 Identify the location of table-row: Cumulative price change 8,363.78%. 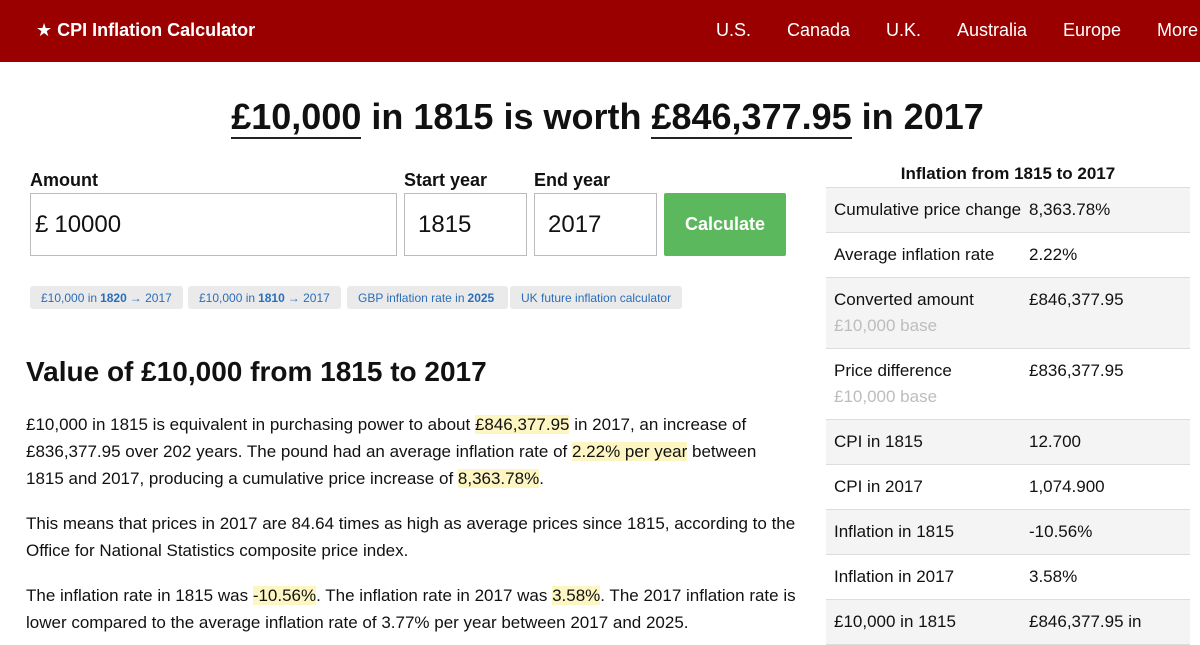
(1008, 210).